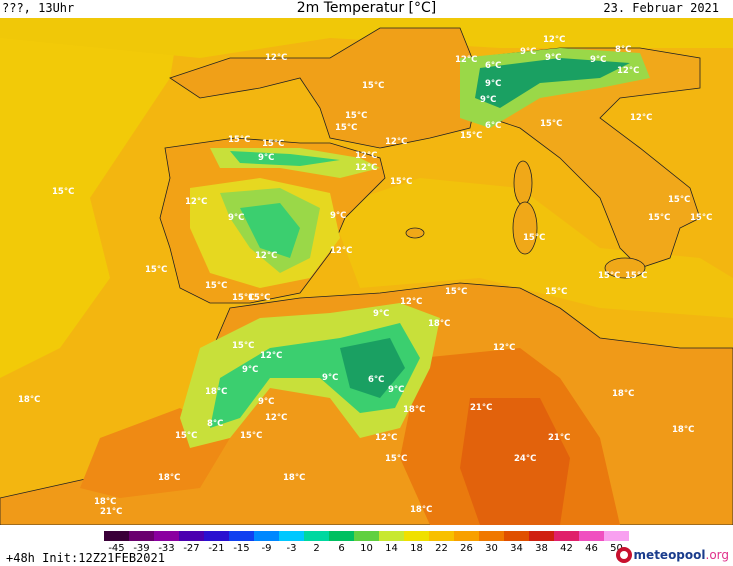 The width and height of the screenshot is (733, 566). I want to click on init-time-label: +48h Init:12Z21FEB2021, so click(85, 558).